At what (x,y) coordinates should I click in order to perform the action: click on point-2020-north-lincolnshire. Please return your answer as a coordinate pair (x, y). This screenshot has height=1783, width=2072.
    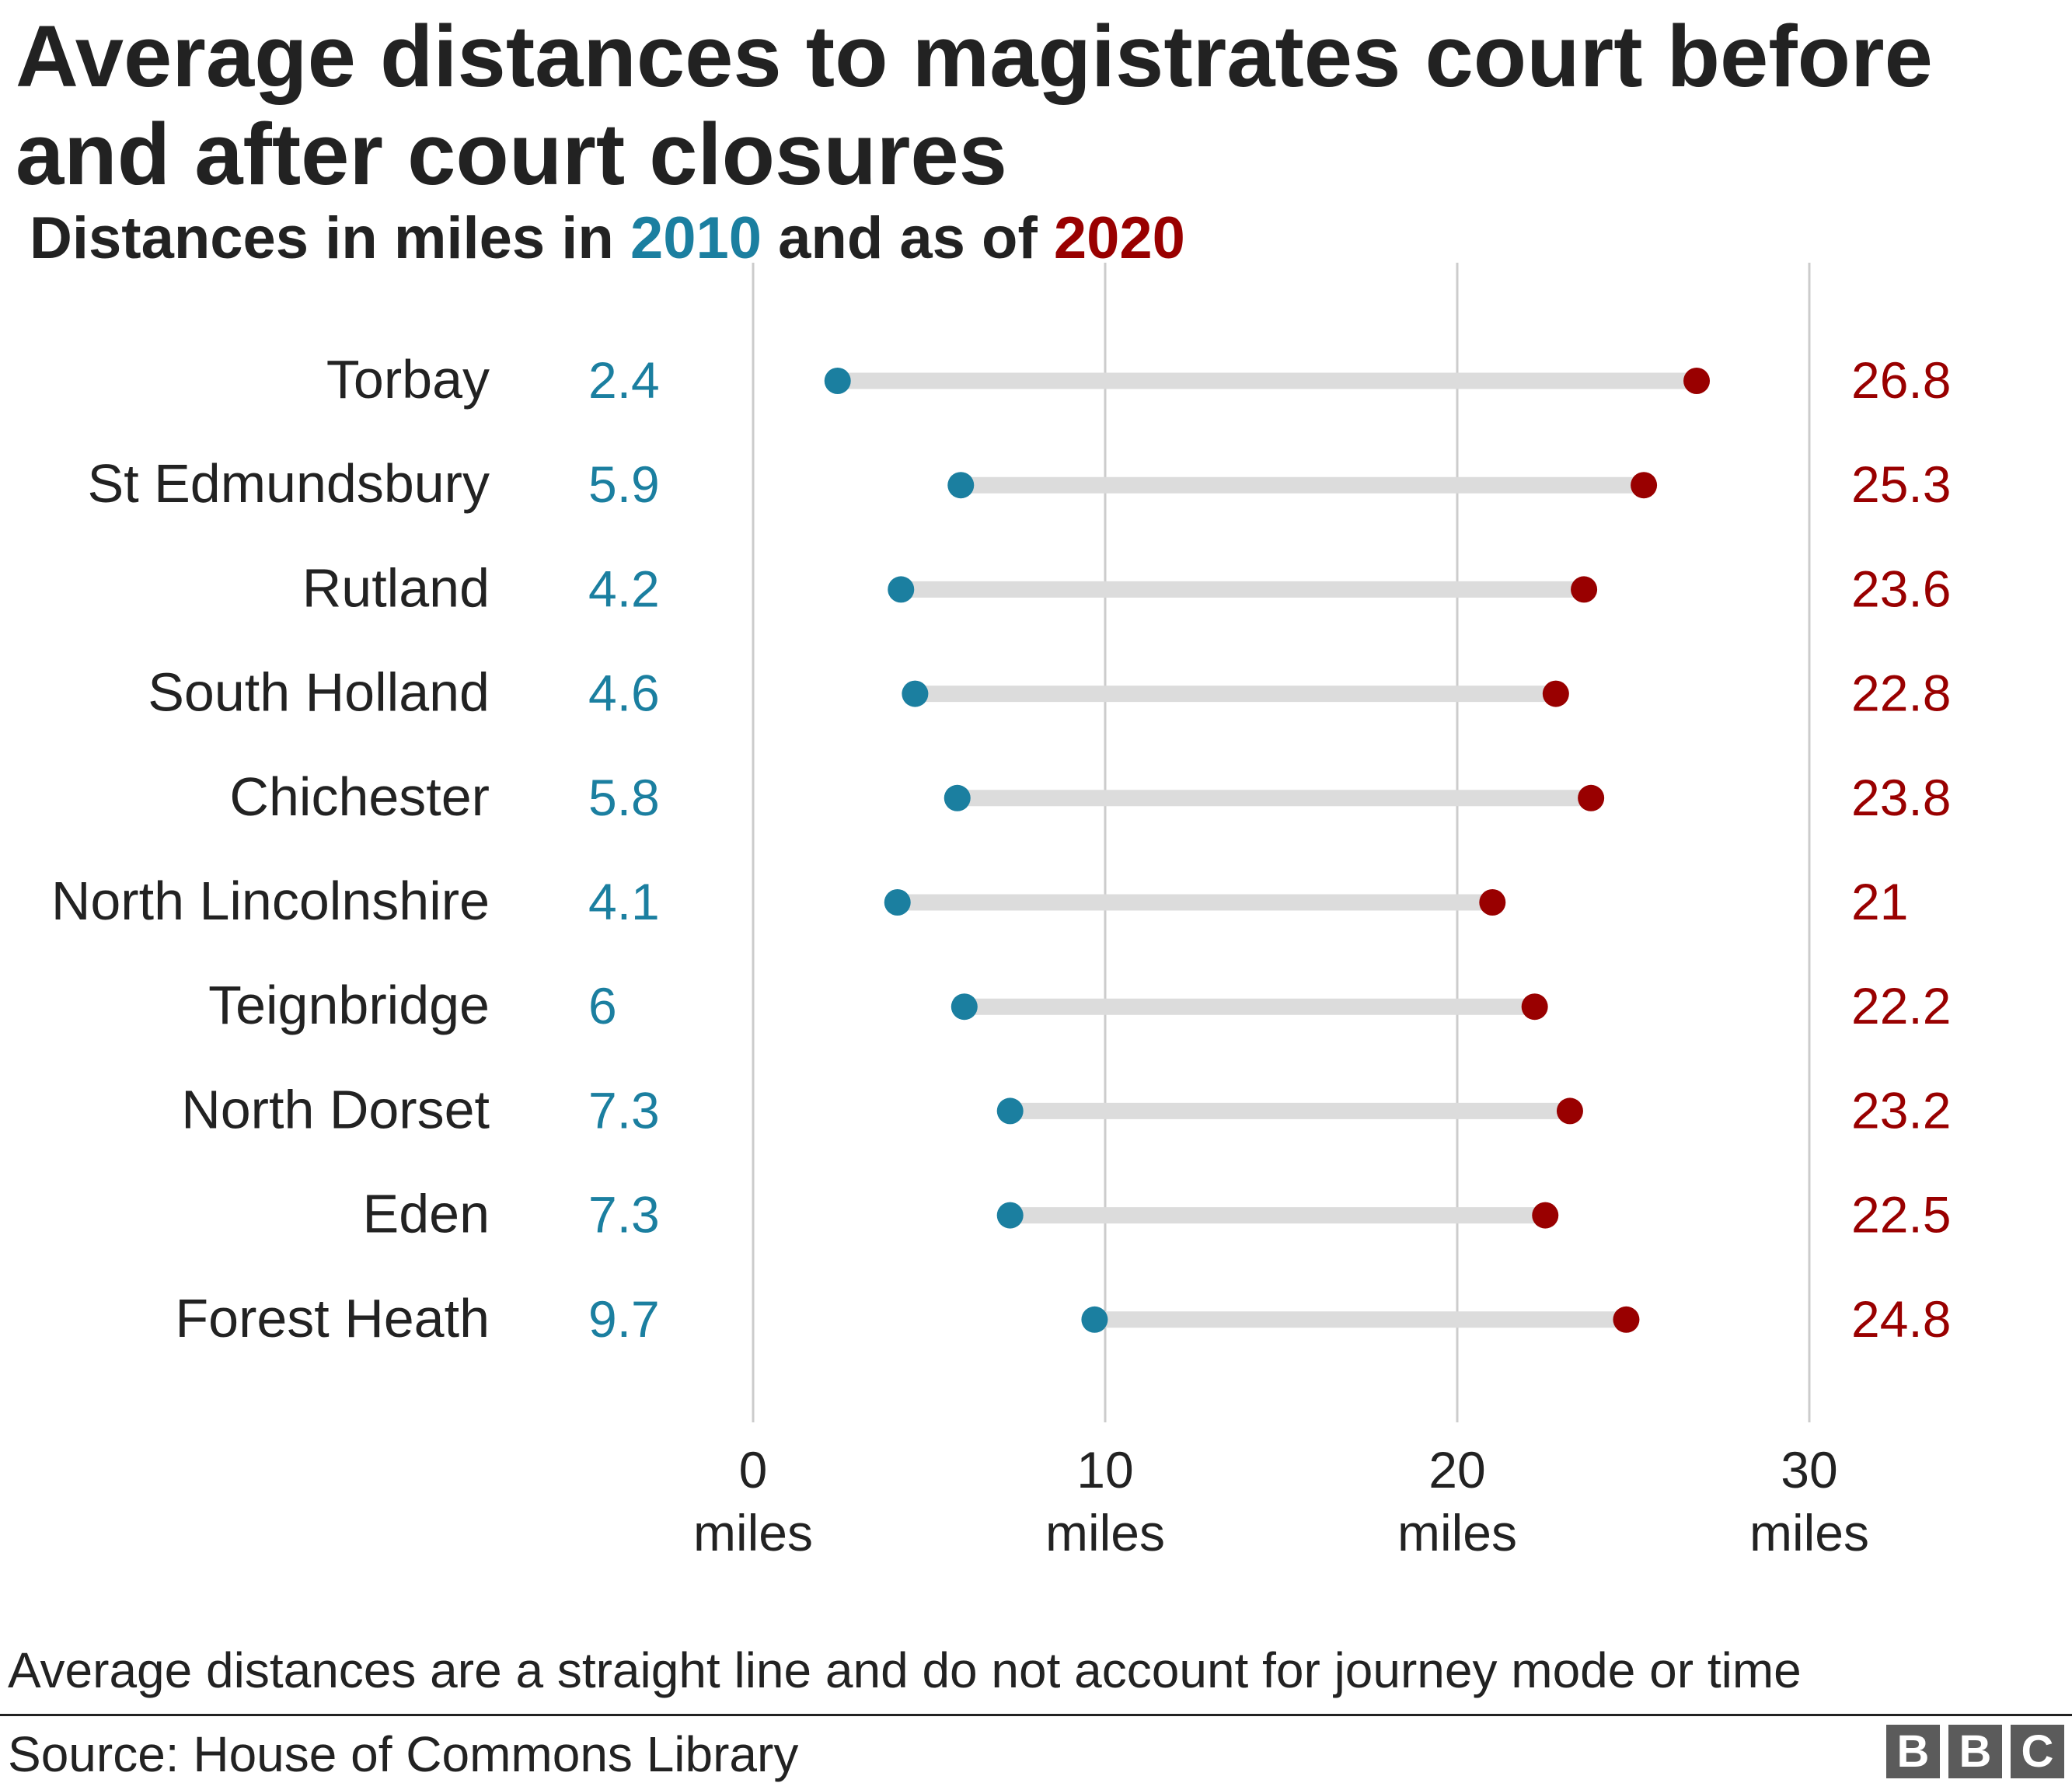
    Looking at the image, I should click on (1492, 903).